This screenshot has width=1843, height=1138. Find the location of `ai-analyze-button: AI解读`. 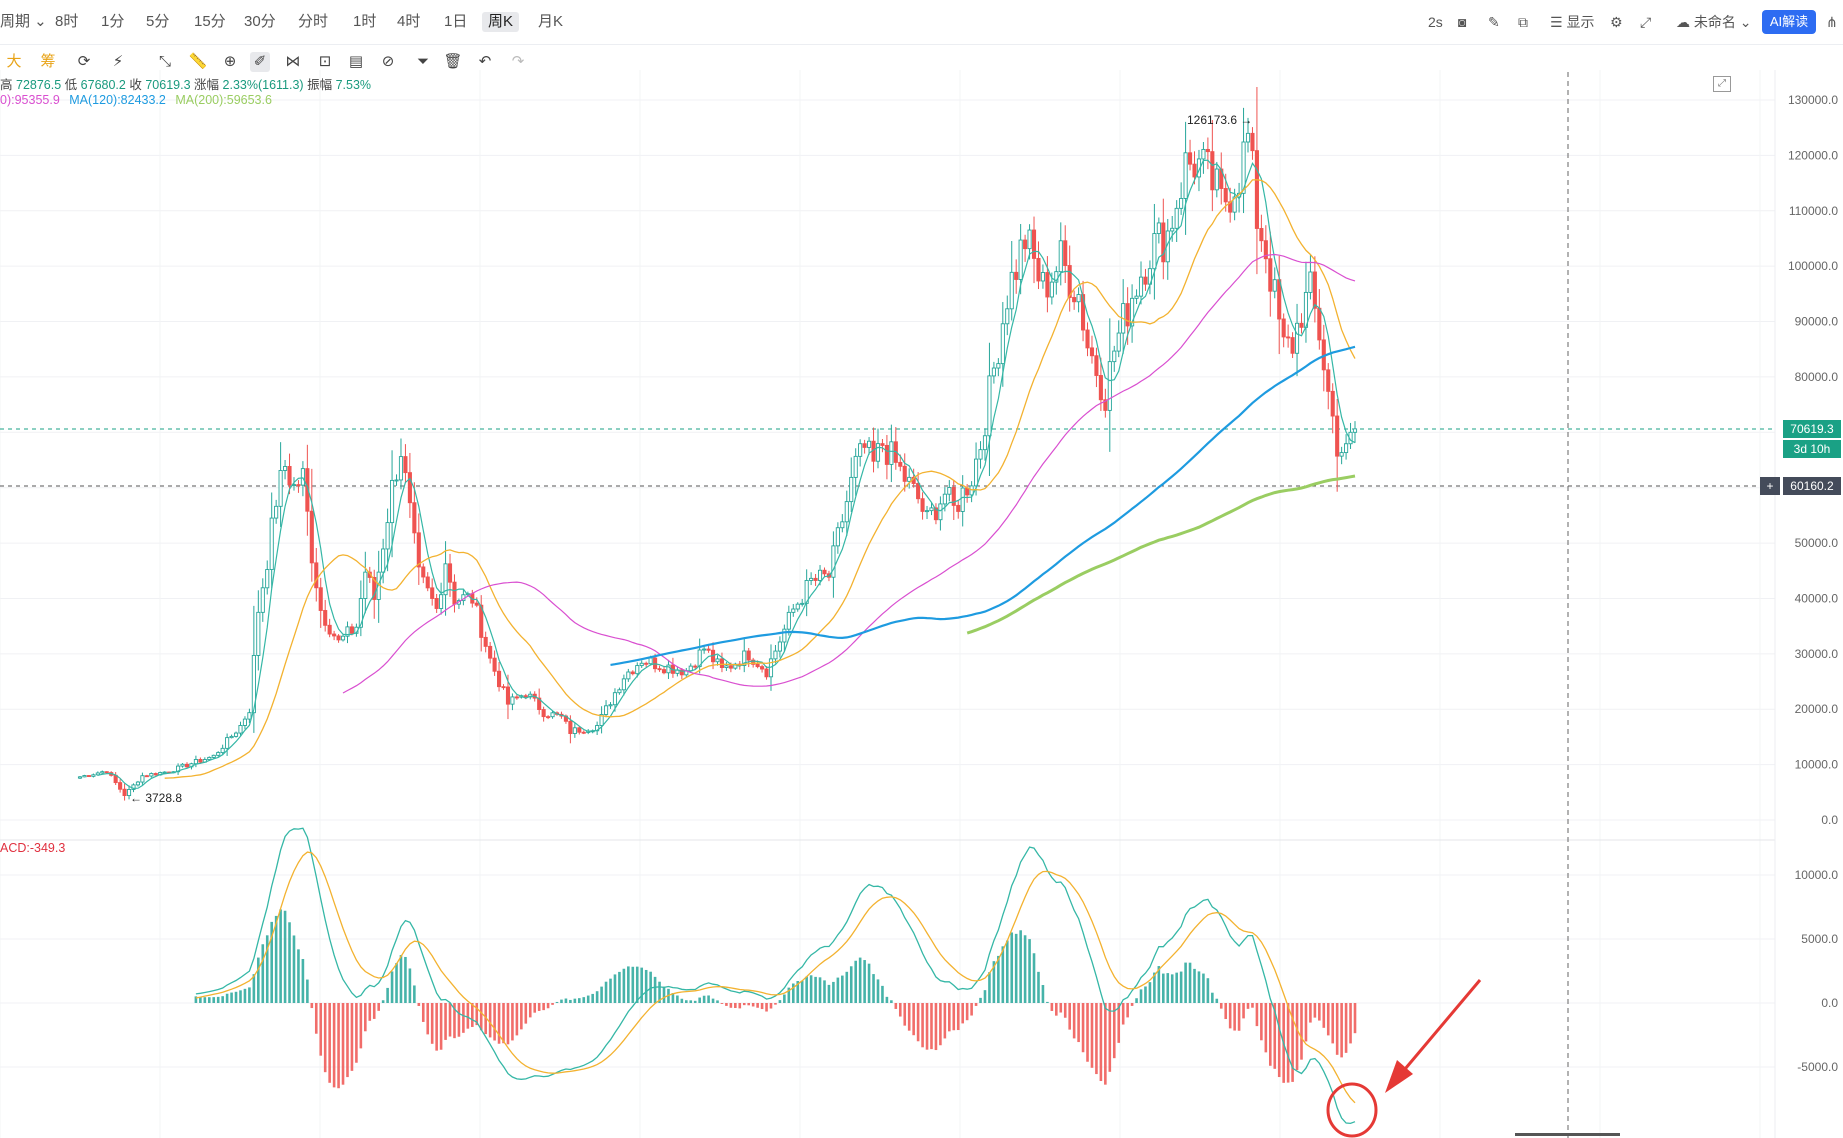

ai-analyze-button: AI解读 is located at coordinates (1789, 22).